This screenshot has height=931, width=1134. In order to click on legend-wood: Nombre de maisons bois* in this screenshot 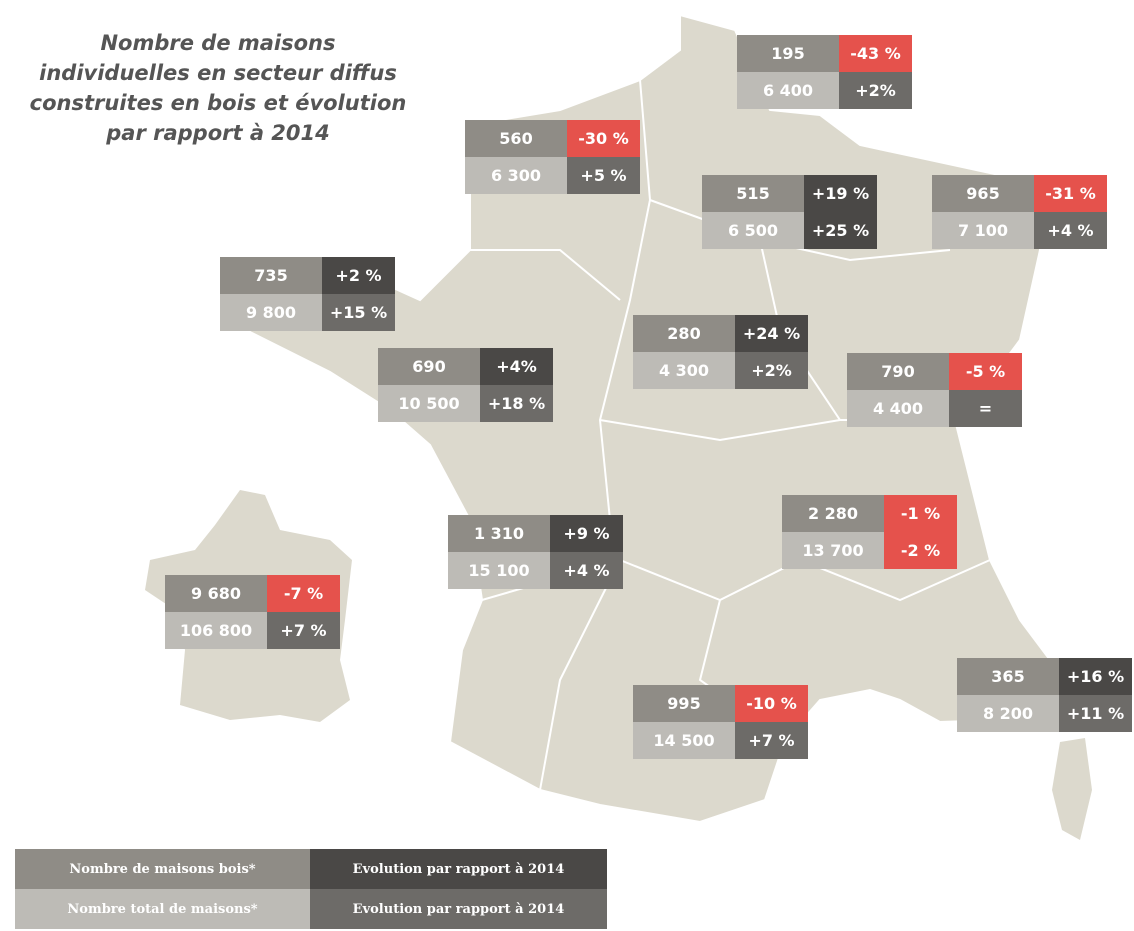, I will do `click(162, 869)`.